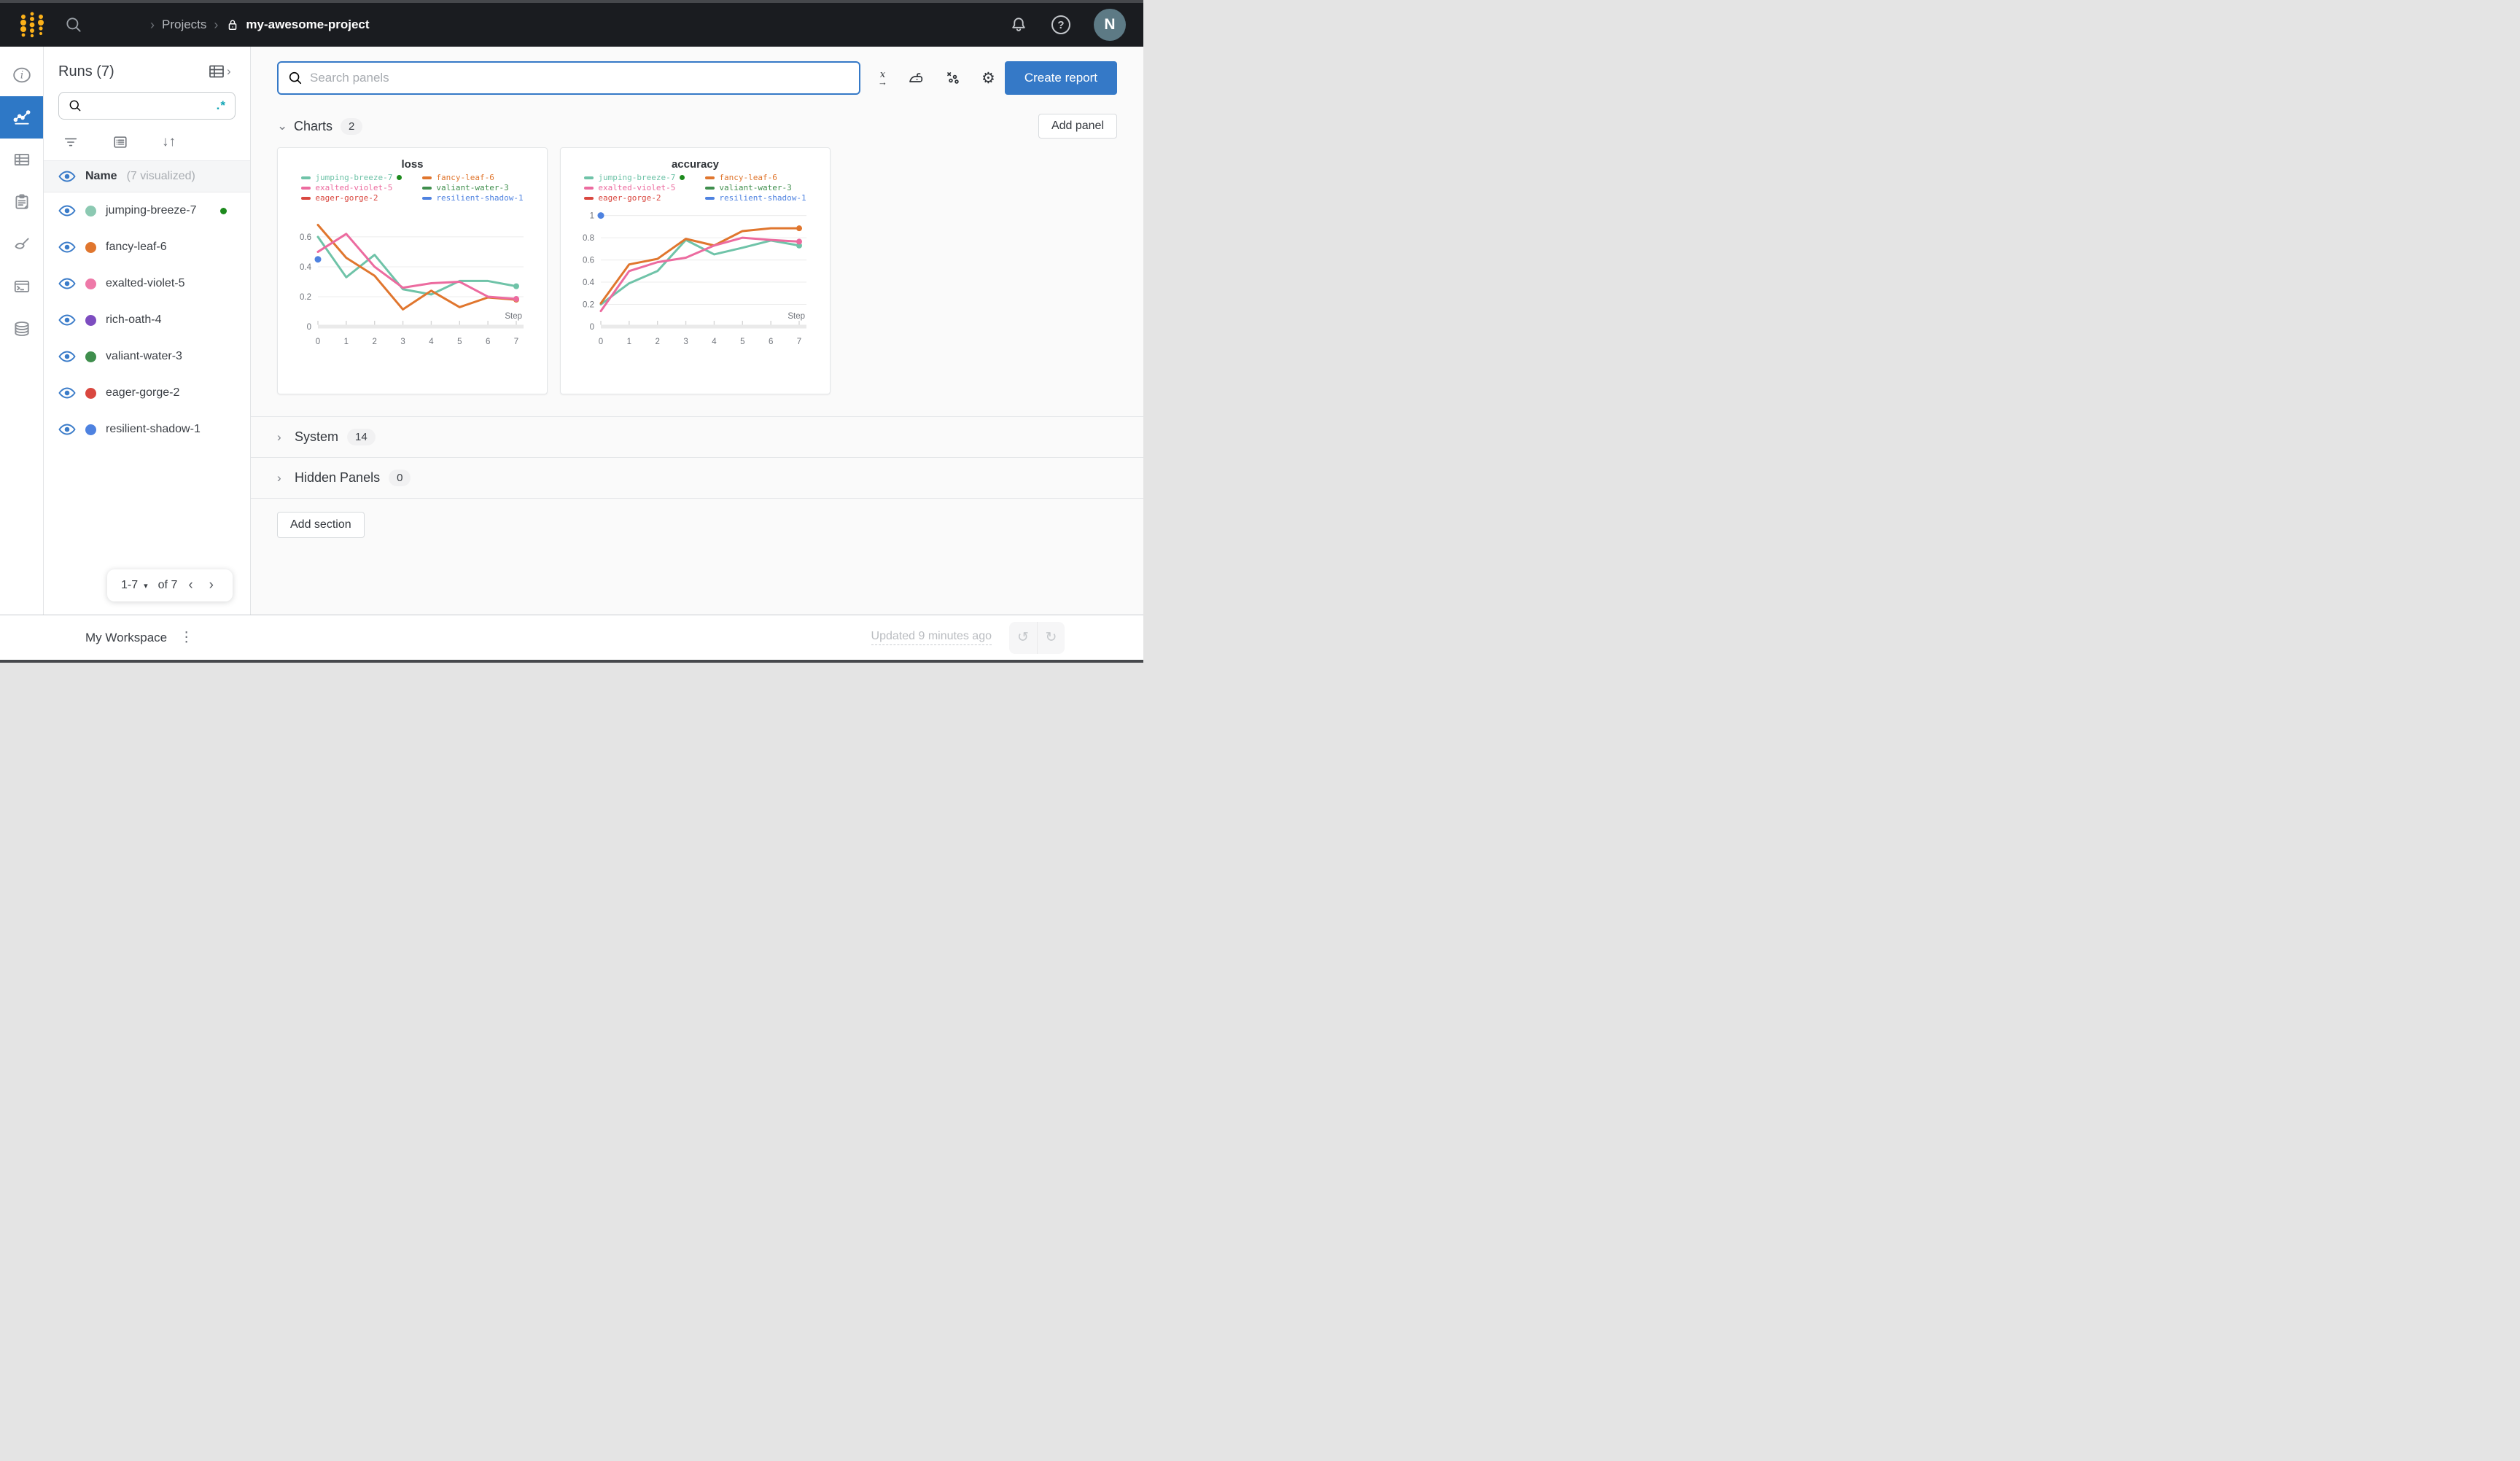 The width and height of the screenshot is (2520, 1461). What do you see at coordinates (748, 177) in the screenshot?
I see `legend-run-name: fancy-leaf-6` at bounding box center [748, 177].